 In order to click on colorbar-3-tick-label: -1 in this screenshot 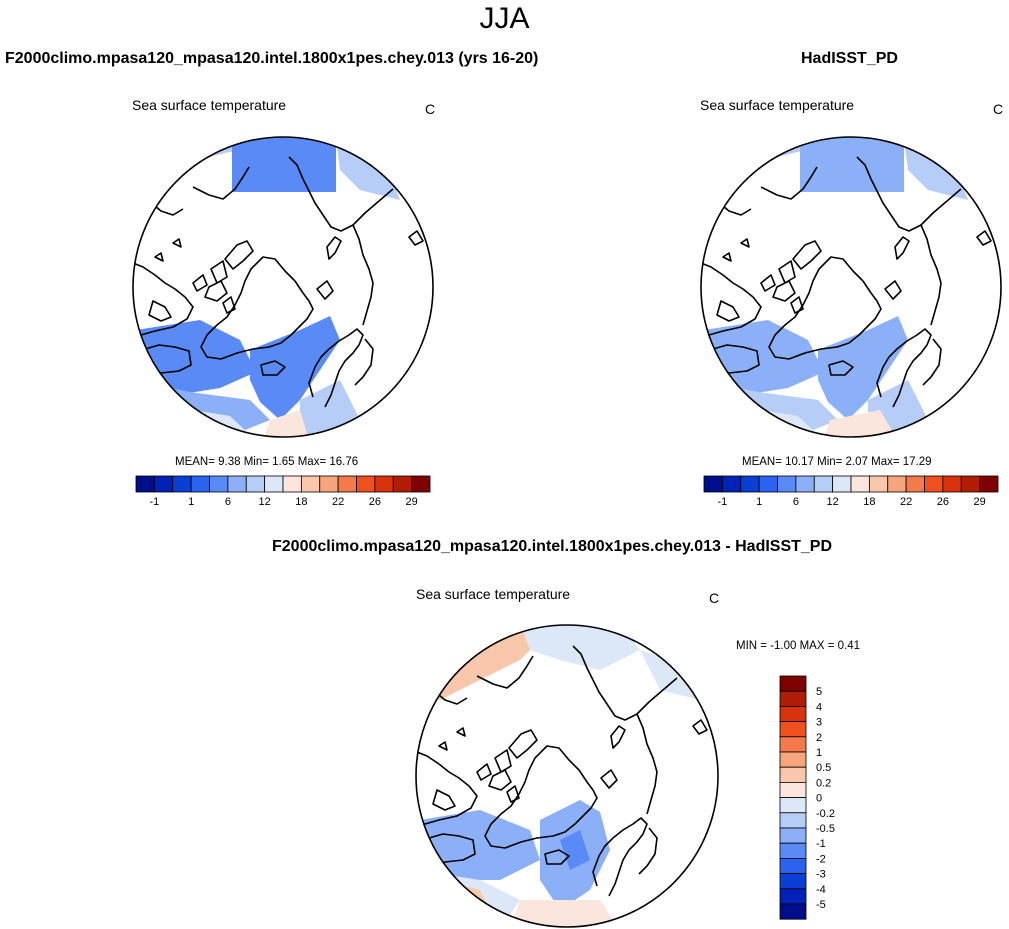, I will do `click(821, 844)`.